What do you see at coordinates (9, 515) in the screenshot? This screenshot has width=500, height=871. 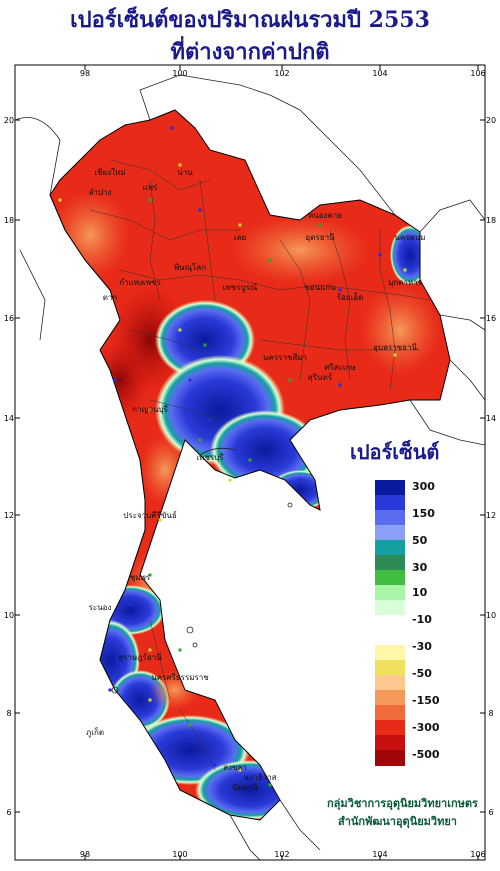 I see `lat-label-12-left: 12` at bounding box center [9, 515].